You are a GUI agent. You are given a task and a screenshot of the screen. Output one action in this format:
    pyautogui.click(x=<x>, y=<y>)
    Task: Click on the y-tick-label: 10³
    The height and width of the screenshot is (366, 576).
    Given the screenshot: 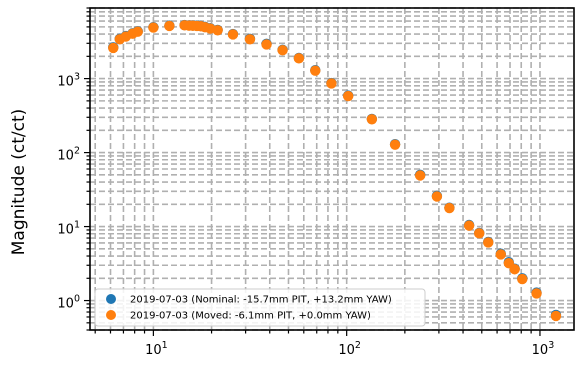 What is the action you would take?
    pyautogui.click(x=68, y=81)
    